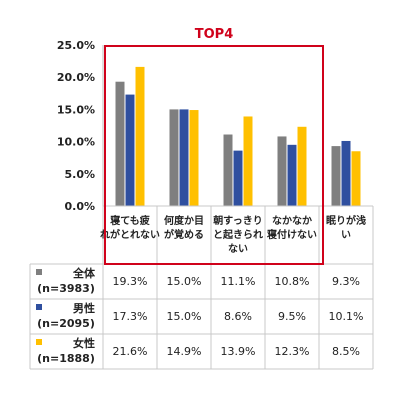 This screenshot has width=400, height=400. What do you see at coordinates (184, 227) in the screenshot?
I see `category-label: 何度か目が覚める` at bounding box center [184, 227].